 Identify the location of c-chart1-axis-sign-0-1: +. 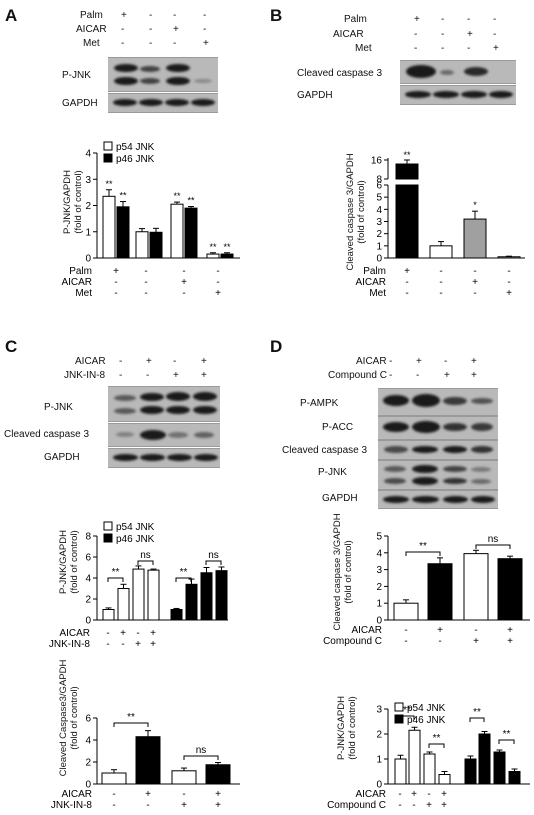
(123, 633).